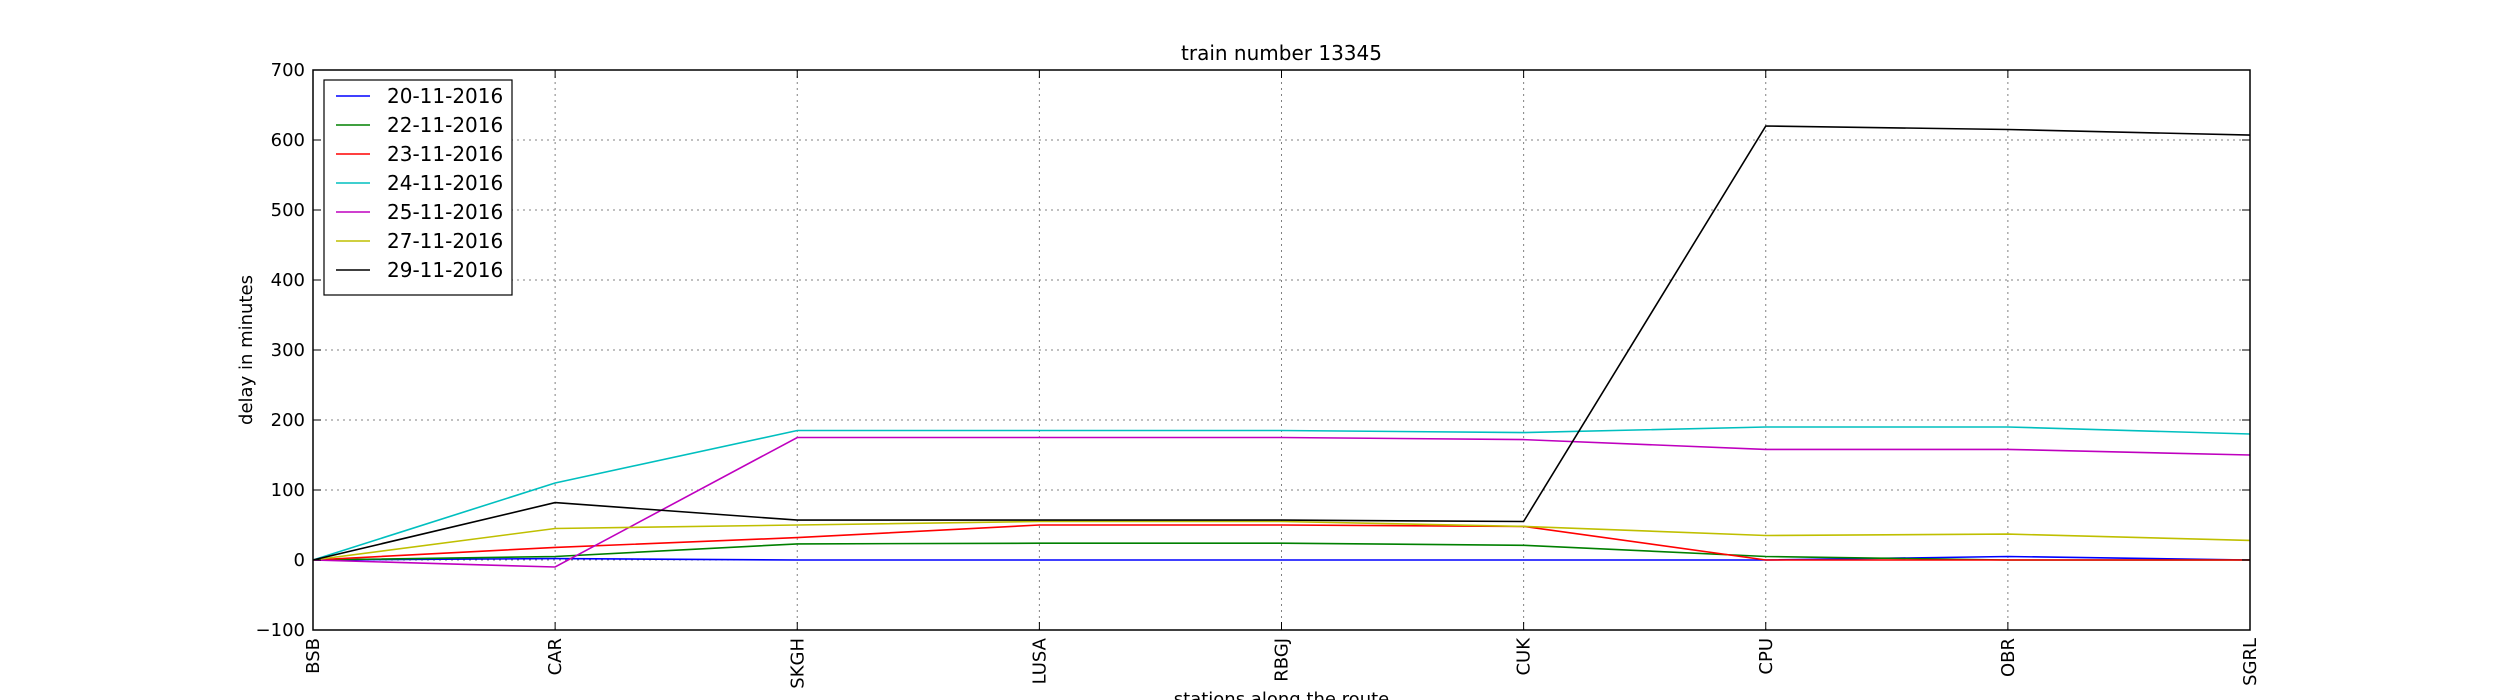 This screenshot has height=700, width=2500. Describe the element at coordinates (1281, 53) in the screenshot. I see `chart-title: train number 13345` at that location.